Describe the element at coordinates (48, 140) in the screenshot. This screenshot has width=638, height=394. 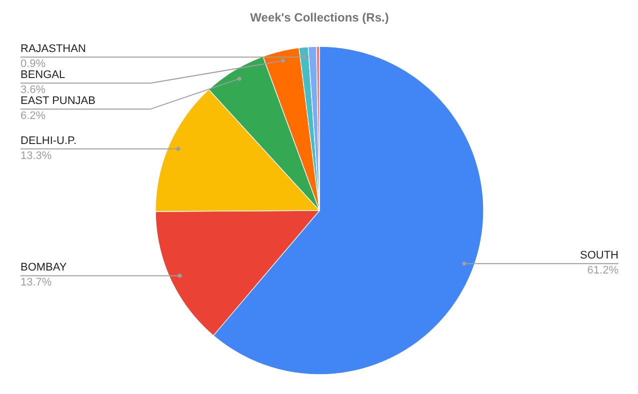
I see `slice-label: DELHI-U.P.` at that location.